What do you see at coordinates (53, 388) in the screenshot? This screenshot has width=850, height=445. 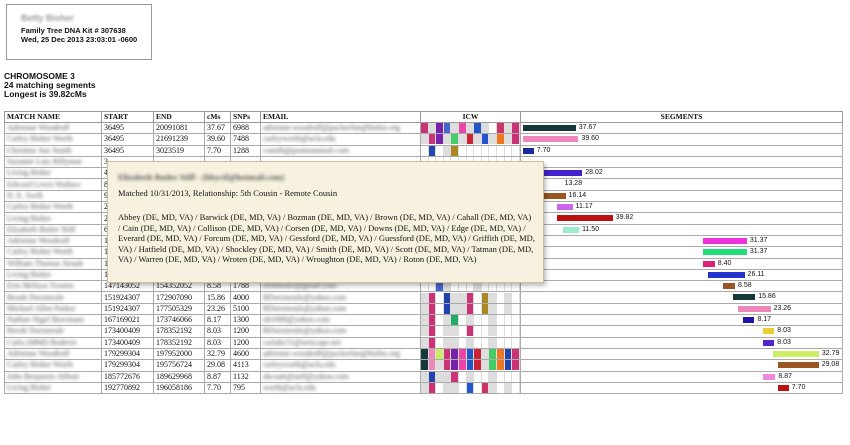 I see `match-name-cell: Living Bisher` at bounding box center [53, 388].